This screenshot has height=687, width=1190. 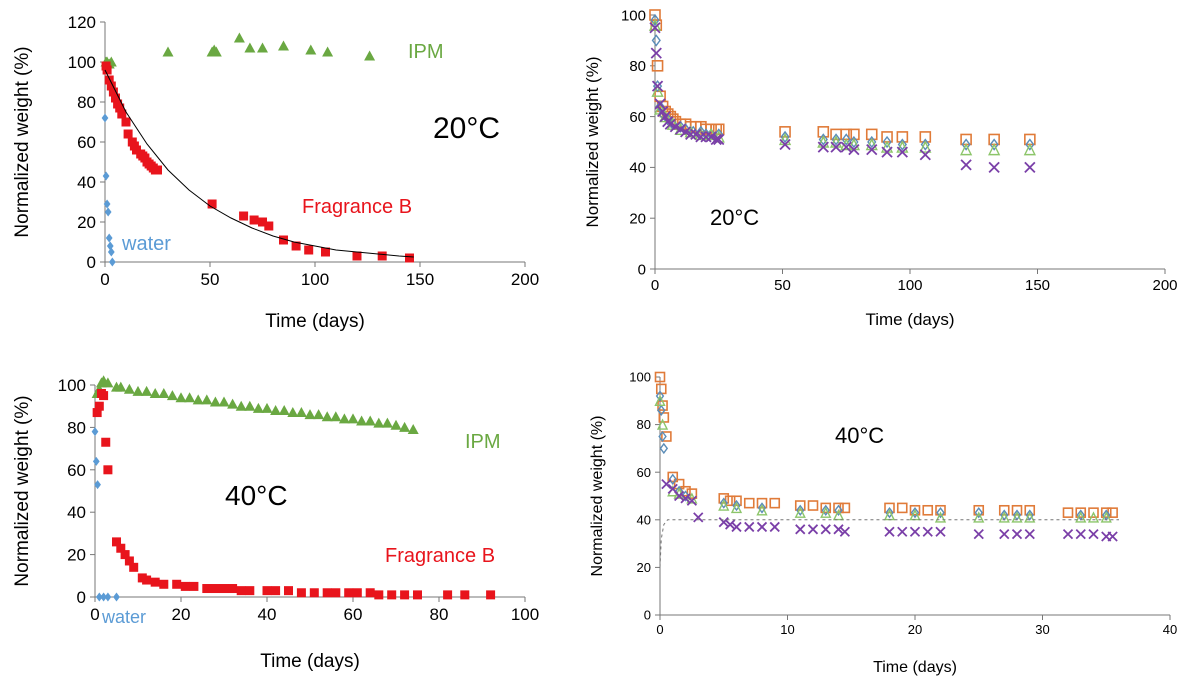 I want to click on annotation-temp: 20°C, so click(x=734, y=217).